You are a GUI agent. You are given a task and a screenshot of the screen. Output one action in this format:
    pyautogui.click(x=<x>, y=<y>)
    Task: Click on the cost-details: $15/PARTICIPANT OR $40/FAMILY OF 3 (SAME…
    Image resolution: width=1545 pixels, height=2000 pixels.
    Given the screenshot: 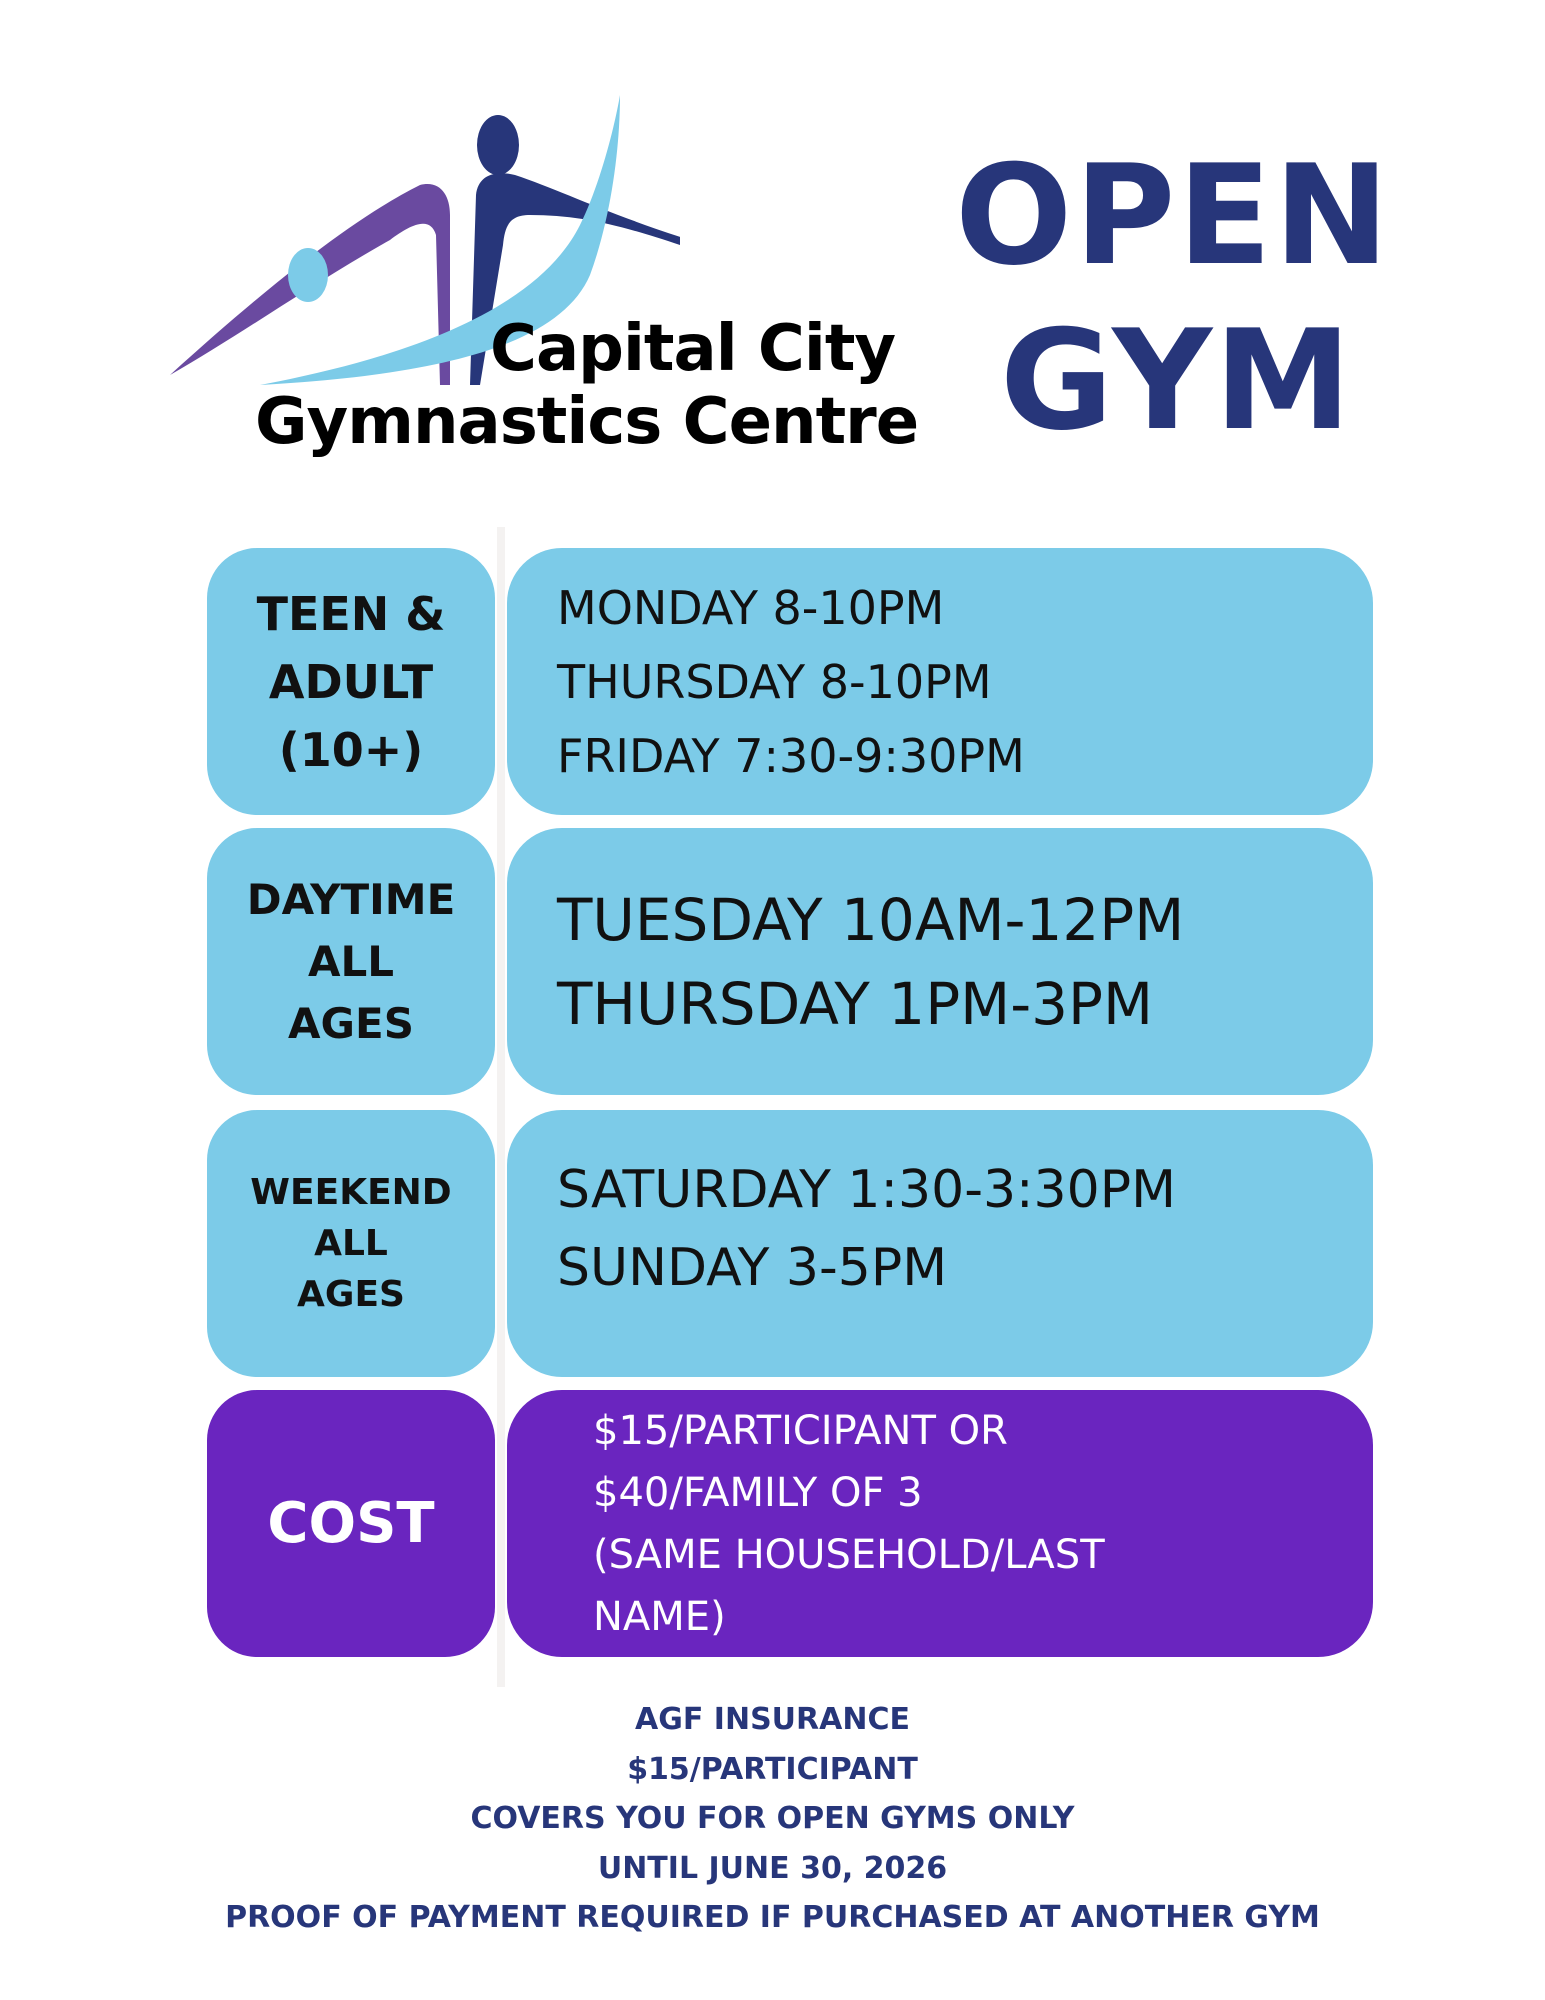 What is the action you would take?
    pyautogui.click(x=940, y=1523)
    